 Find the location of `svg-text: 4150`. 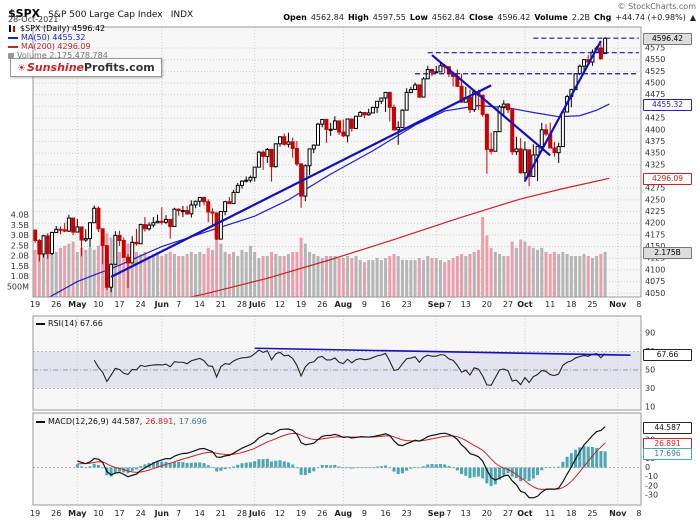

svg-text: 4150 is located at coordinates (655, 246).